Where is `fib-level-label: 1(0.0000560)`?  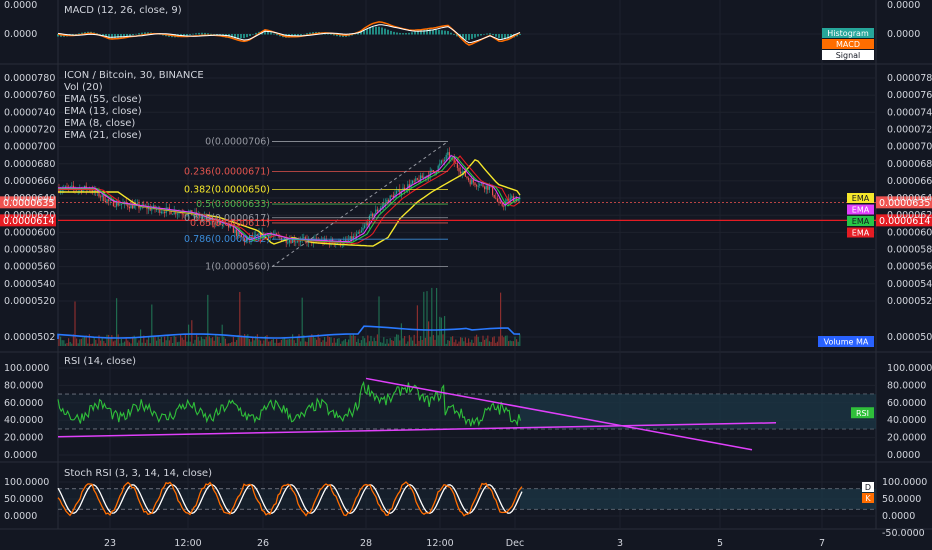
fib-level-label: 1(0.0000560) is located at coordinates (237, 267).